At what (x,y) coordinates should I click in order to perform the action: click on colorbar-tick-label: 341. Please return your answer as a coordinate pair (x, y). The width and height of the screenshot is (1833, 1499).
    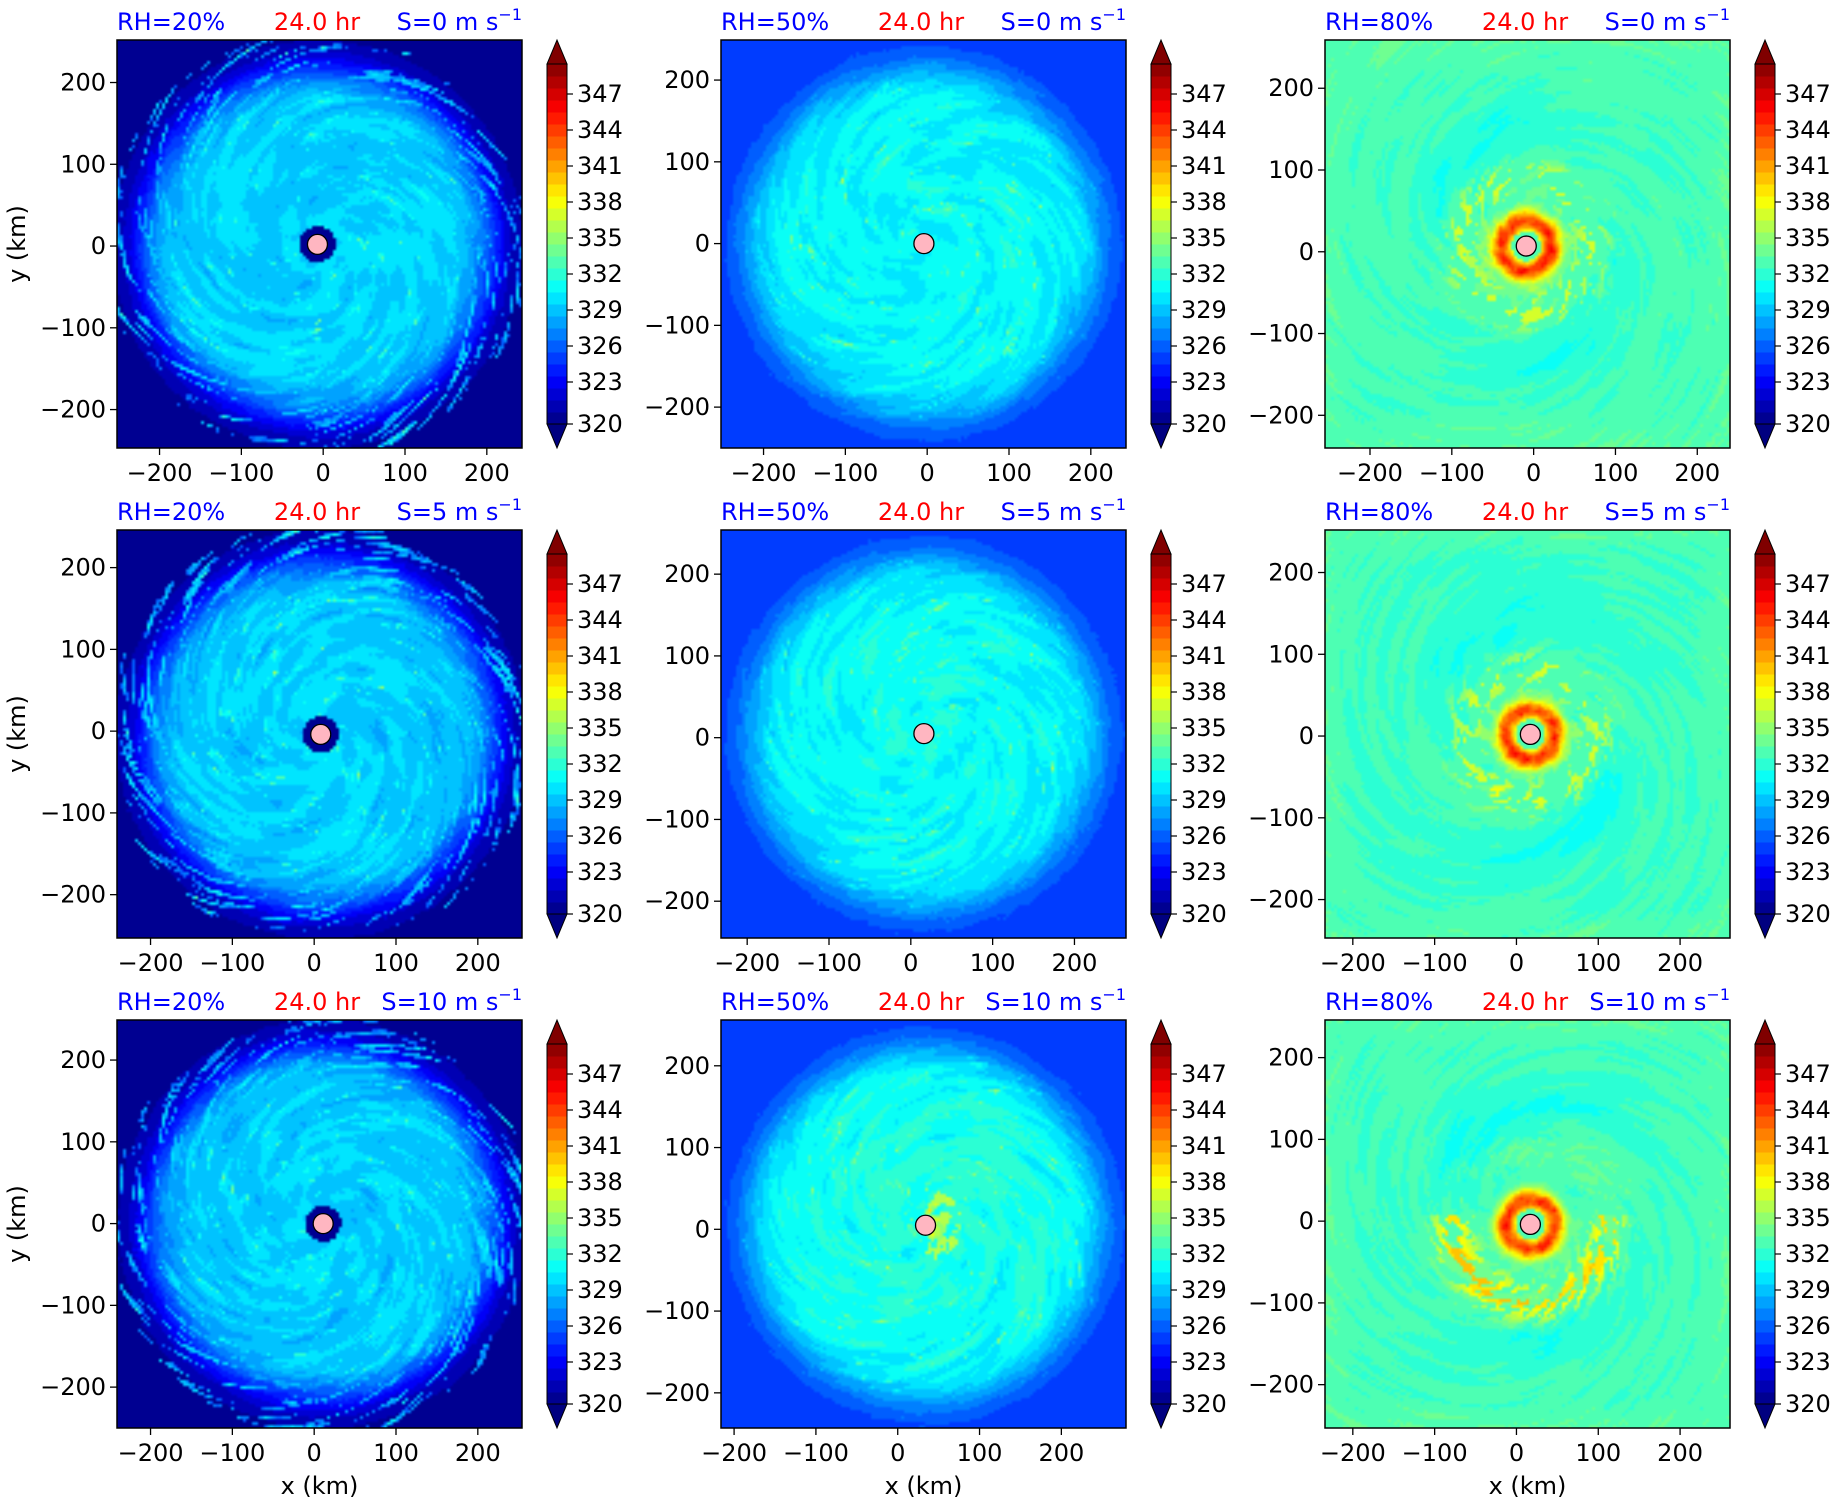
    Looking at the image, I should click on (1204, 656).